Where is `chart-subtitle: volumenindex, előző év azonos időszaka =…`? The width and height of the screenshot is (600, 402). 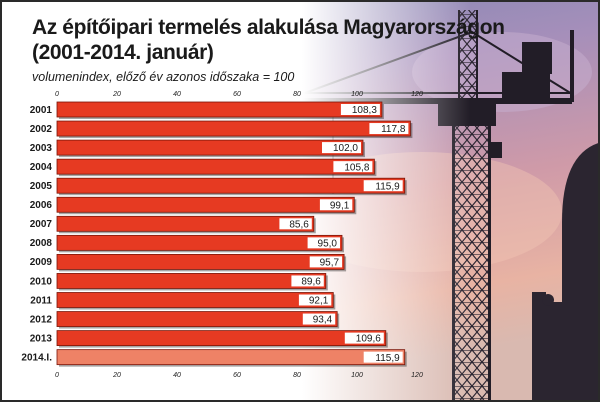
chart-subtitle: volumenindex, előző év azonos időszaka =… is located at coordinates (163, 77).